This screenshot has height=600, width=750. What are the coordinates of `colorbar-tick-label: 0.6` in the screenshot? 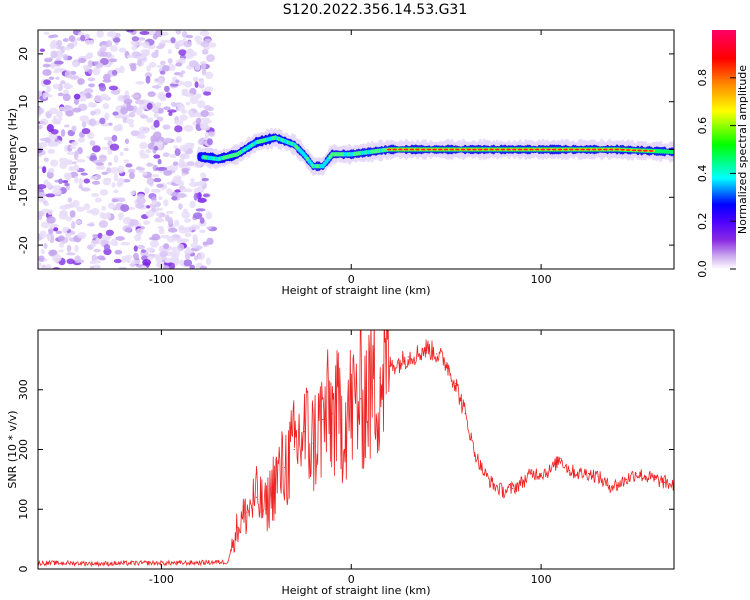 It's located at (702, 126).